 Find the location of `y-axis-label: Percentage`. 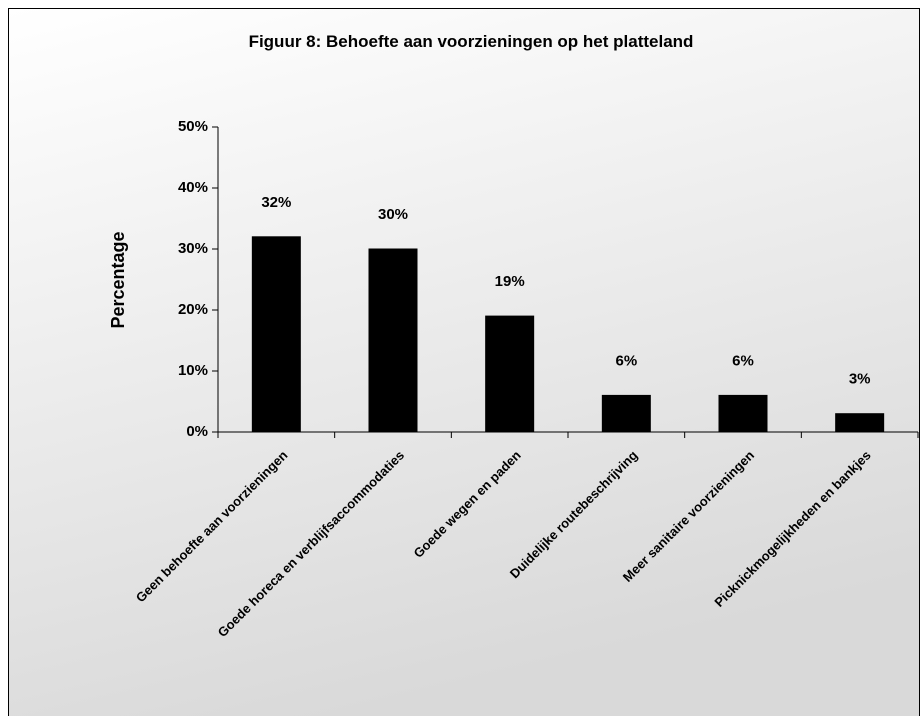

y-axis-label: Percentage is located at coordinates (118, 279).